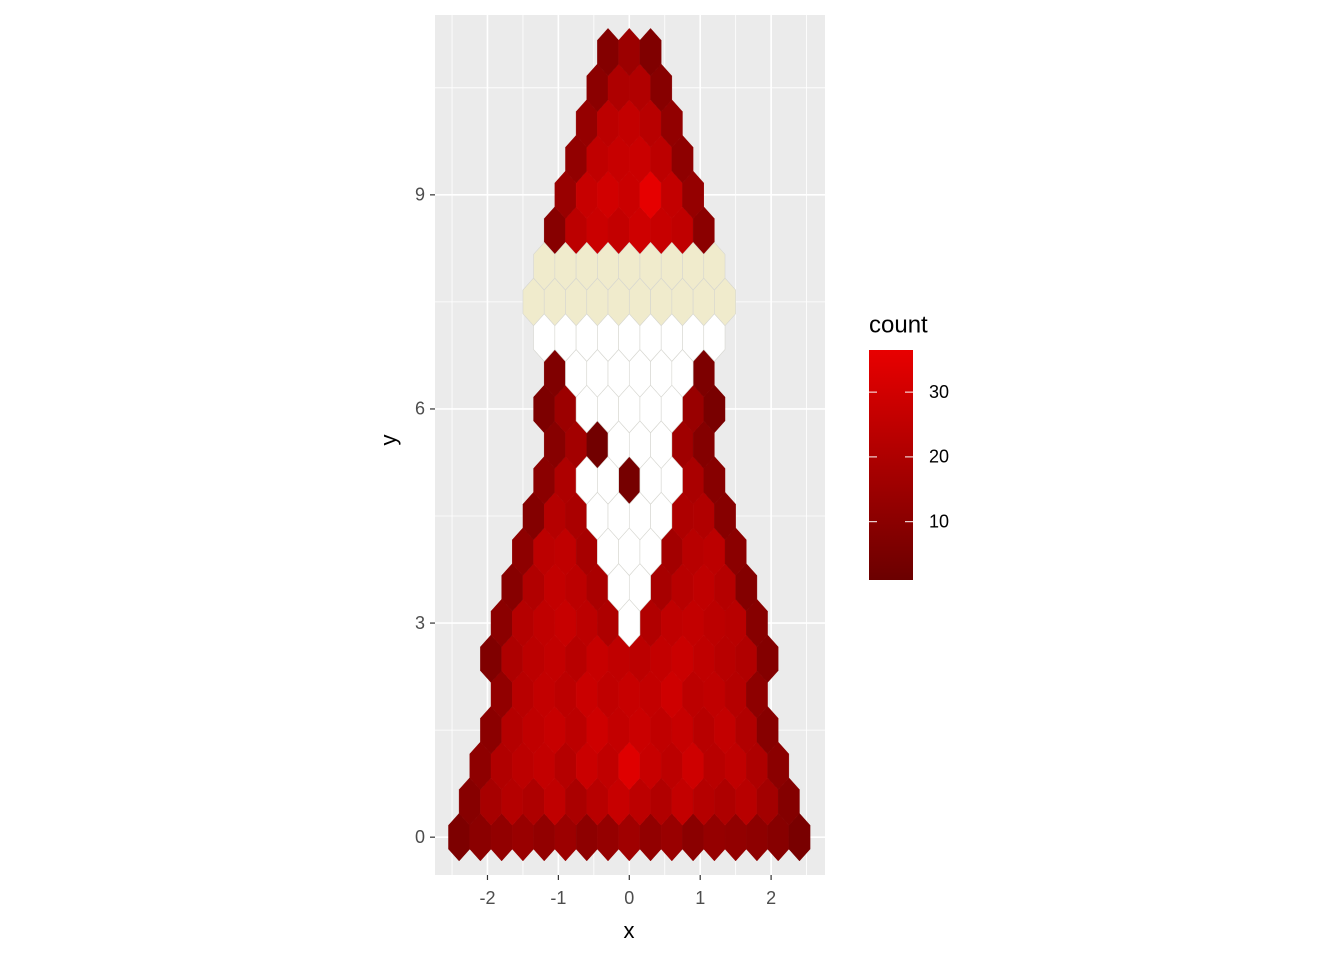  What do you see at coordinates (420, 409) in the screenshot?
I see `y-tick-label: 6` at bounding box center [420, 409].